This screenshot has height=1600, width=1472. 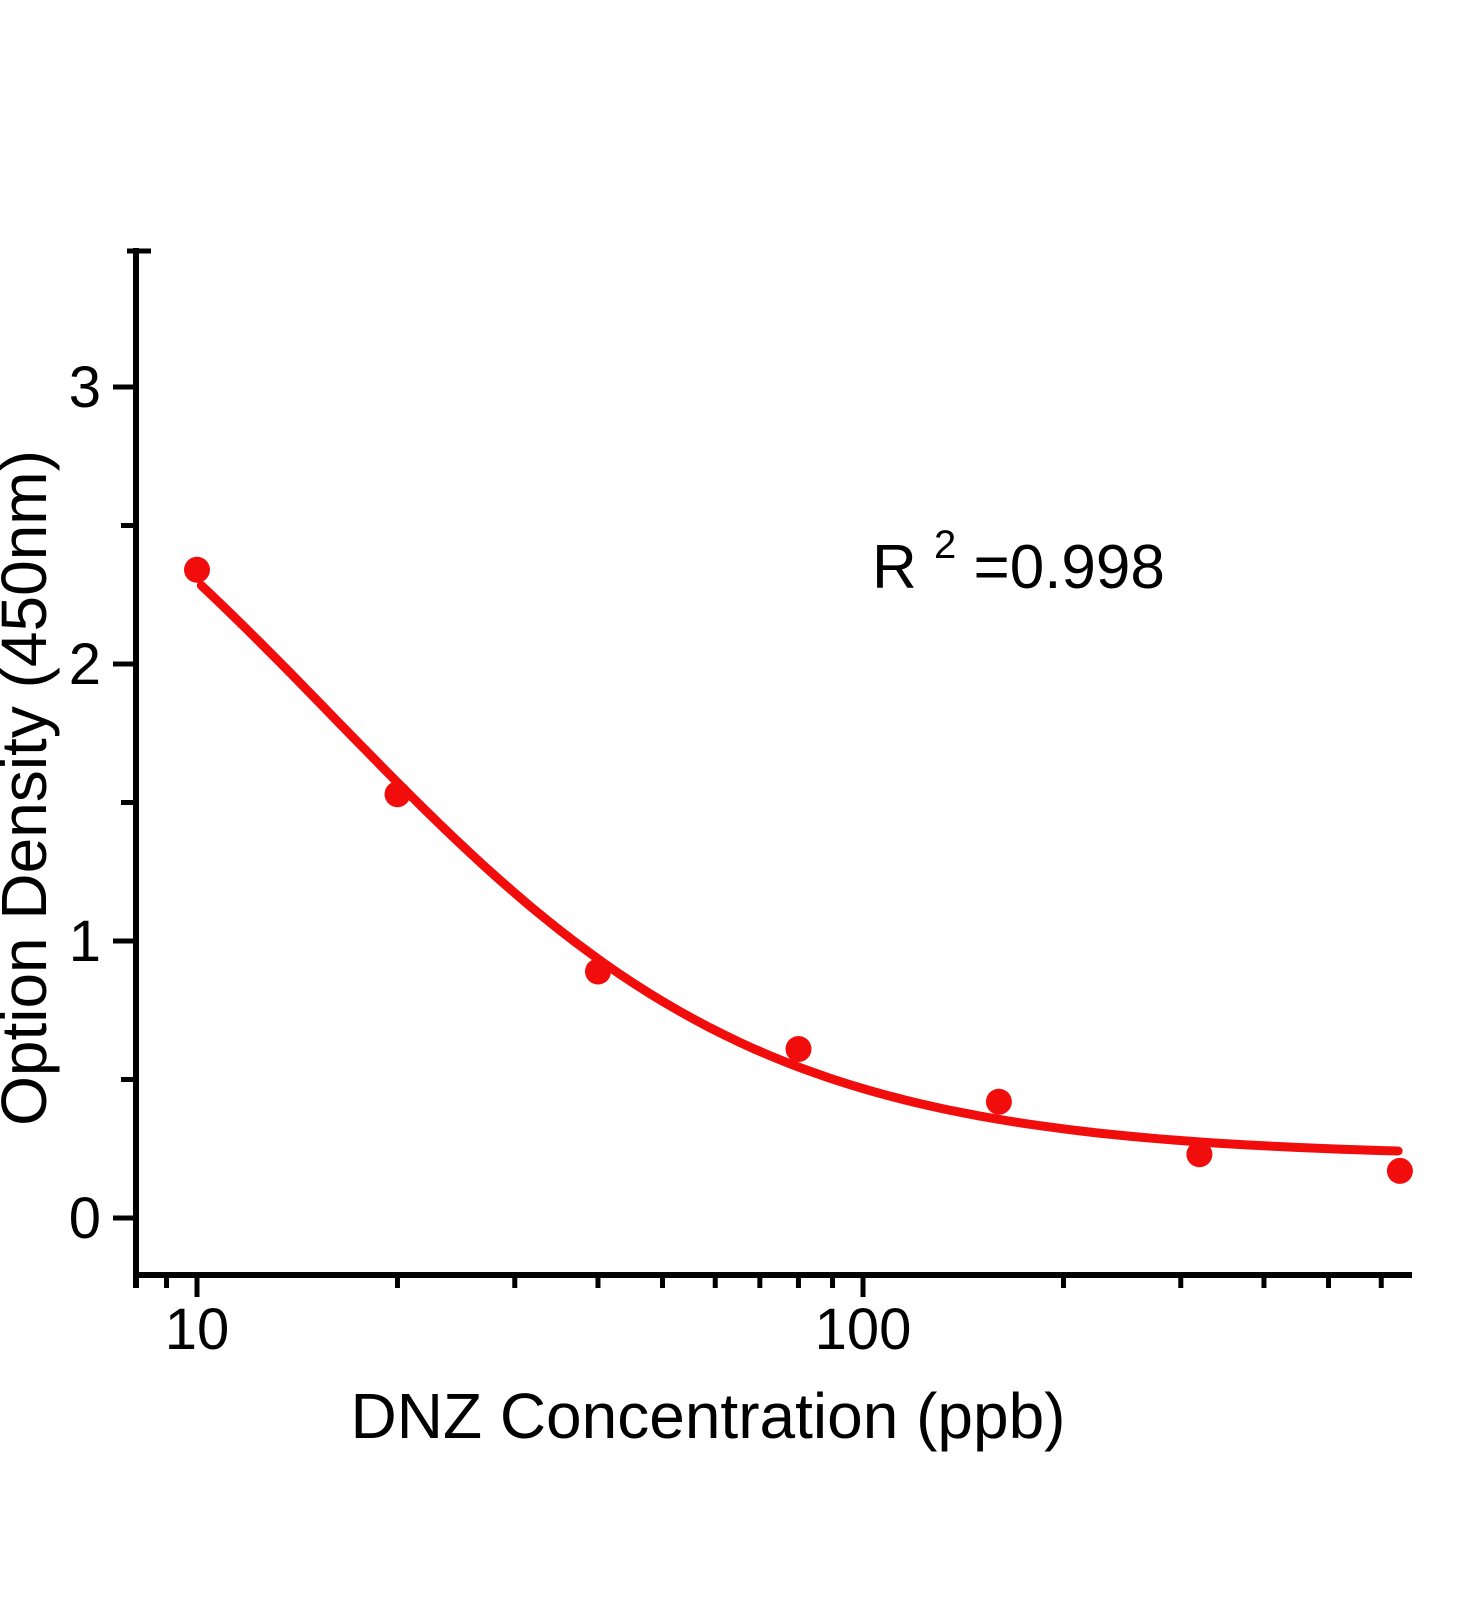 I want to click on r-squared-superscript: 2, so click(x=945, y=545).